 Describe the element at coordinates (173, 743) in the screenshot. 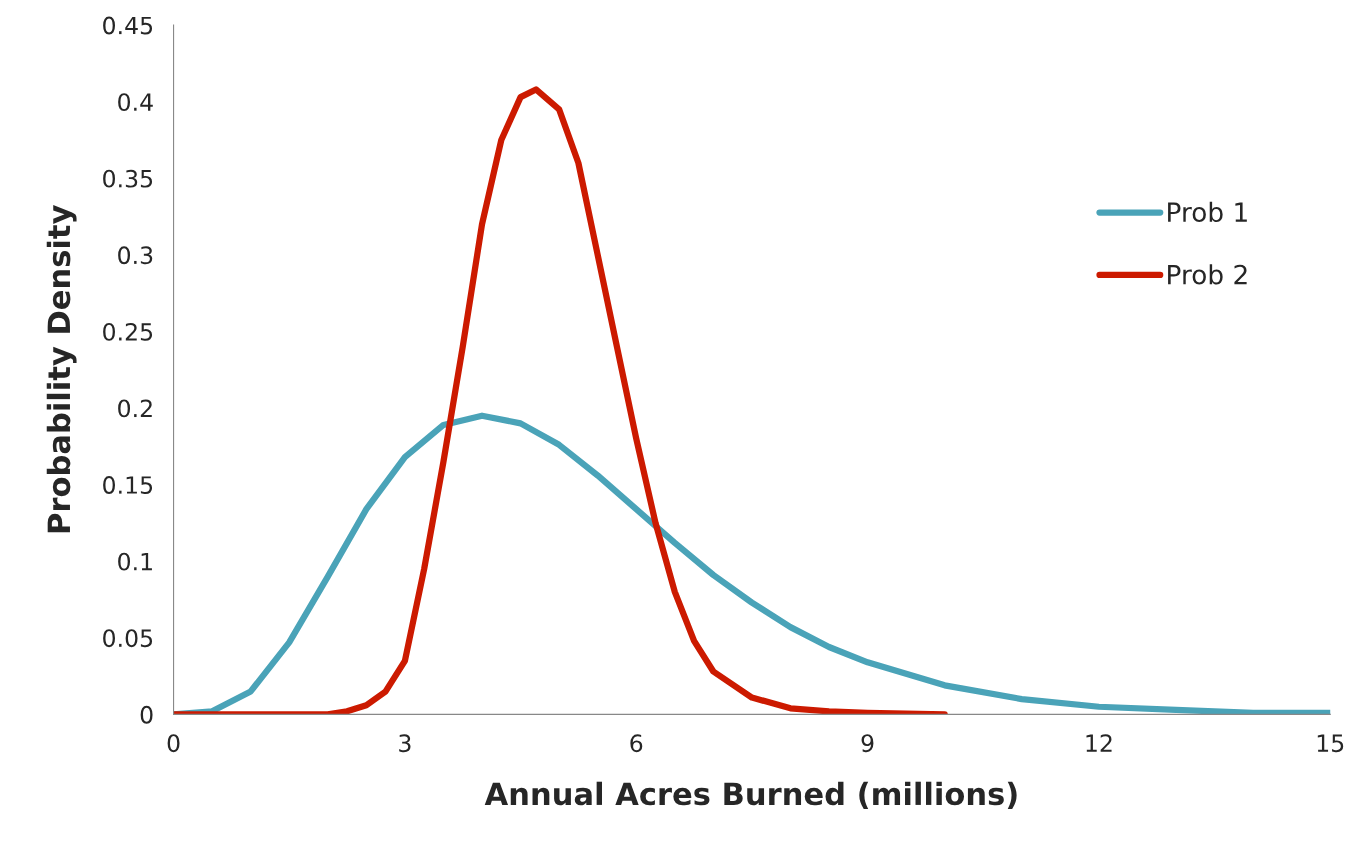

I see `x-tick-label: 0` at that location.